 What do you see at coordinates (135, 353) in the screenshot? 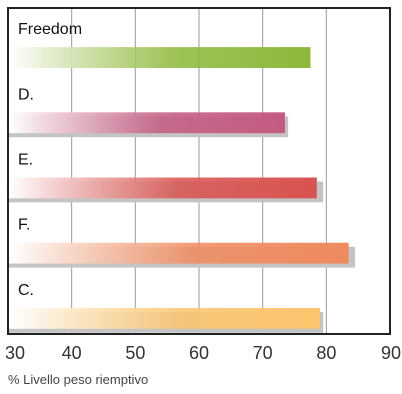
I see `x-tick-label: 50` at bounding box center [135, 353].